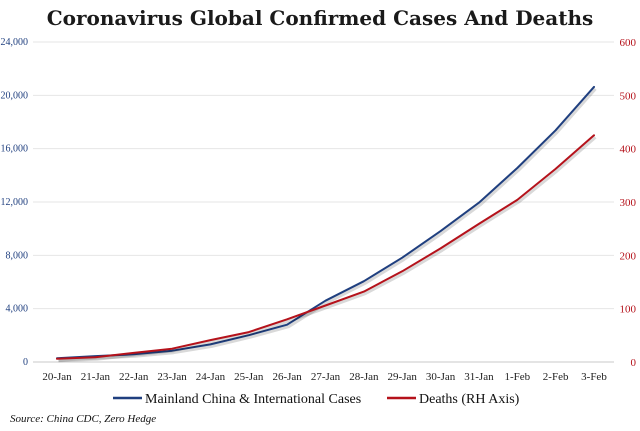  What do you see at coordinates (15, 95) in the screenshot?
I see `left-tick-label: 20,000` at bounding box center [15, 95].